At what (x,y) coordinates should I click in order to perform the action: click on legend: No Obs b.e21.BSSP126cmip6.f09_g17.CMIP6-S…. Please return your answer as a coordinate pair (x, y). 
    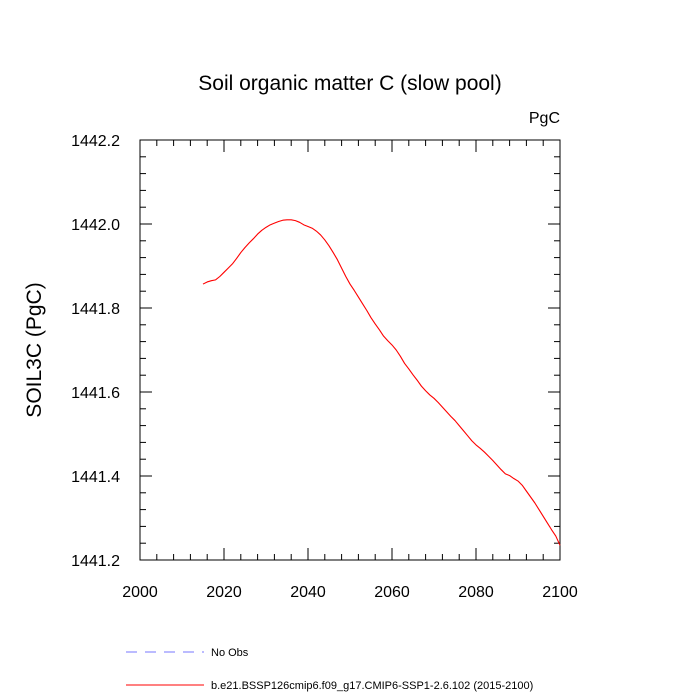
    Looking at the image, I should click on (329, 669).